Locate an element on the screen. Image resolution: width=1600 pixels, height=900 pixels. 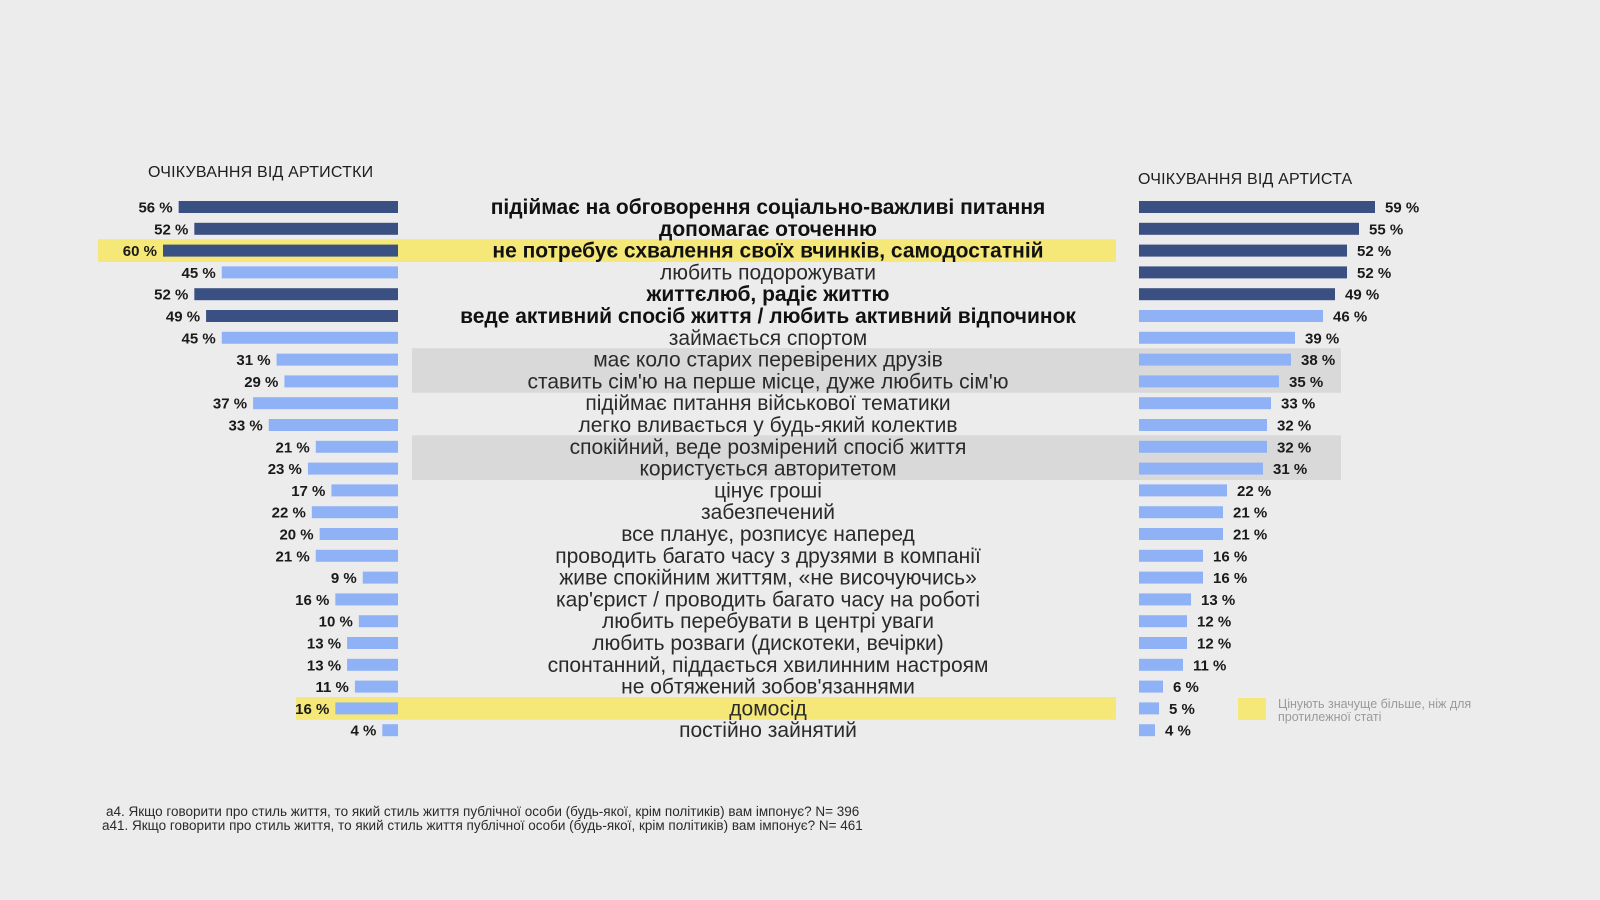
right-value-label: 6 % is located at coordinates (1186, 687).